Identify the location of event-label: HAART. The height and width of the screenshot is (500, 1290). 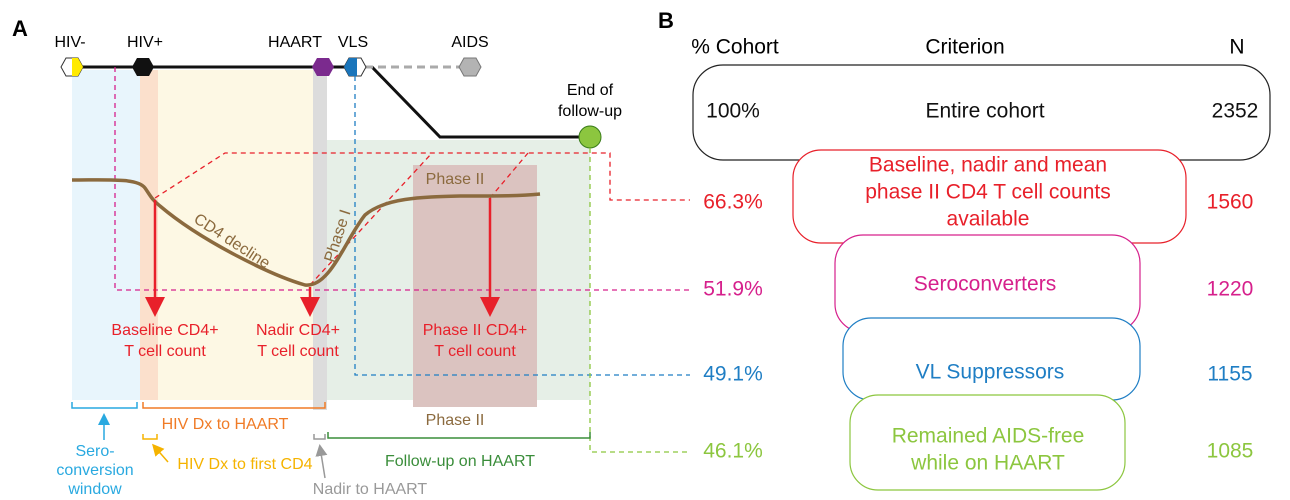
(295, 42).